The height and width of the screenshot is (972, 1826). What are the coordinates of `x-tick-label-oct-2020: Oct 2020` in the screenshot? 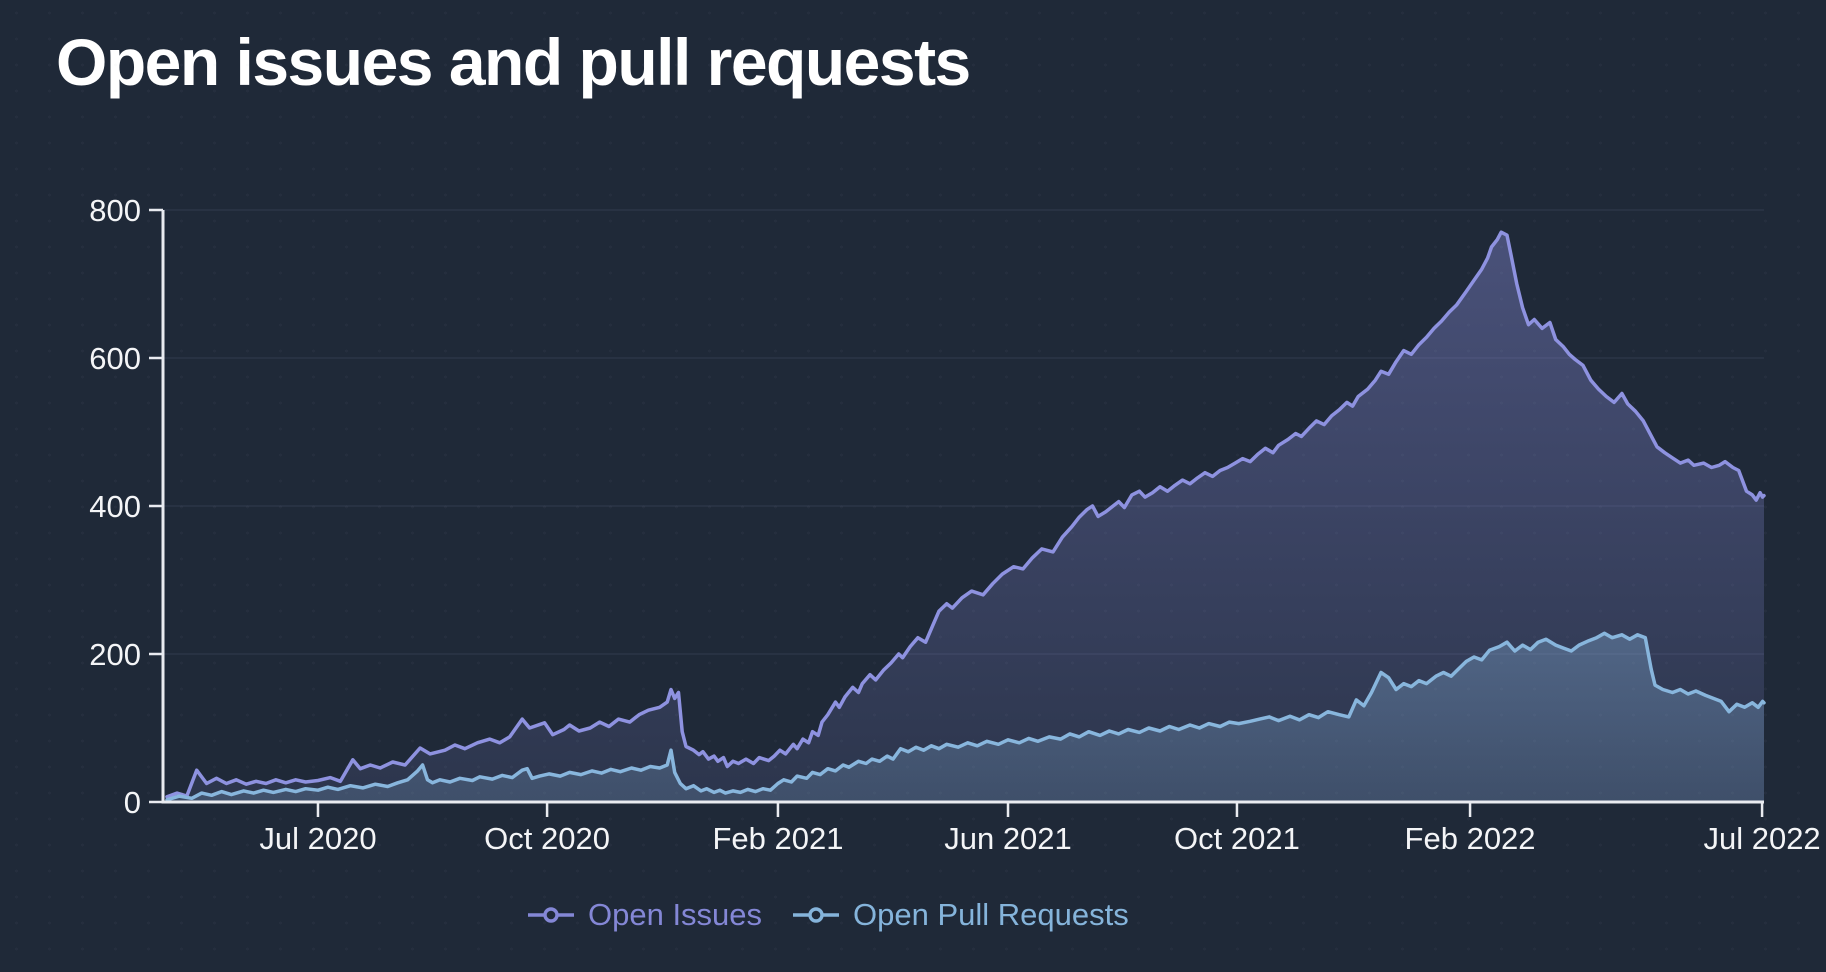 It's located at (547, 838).